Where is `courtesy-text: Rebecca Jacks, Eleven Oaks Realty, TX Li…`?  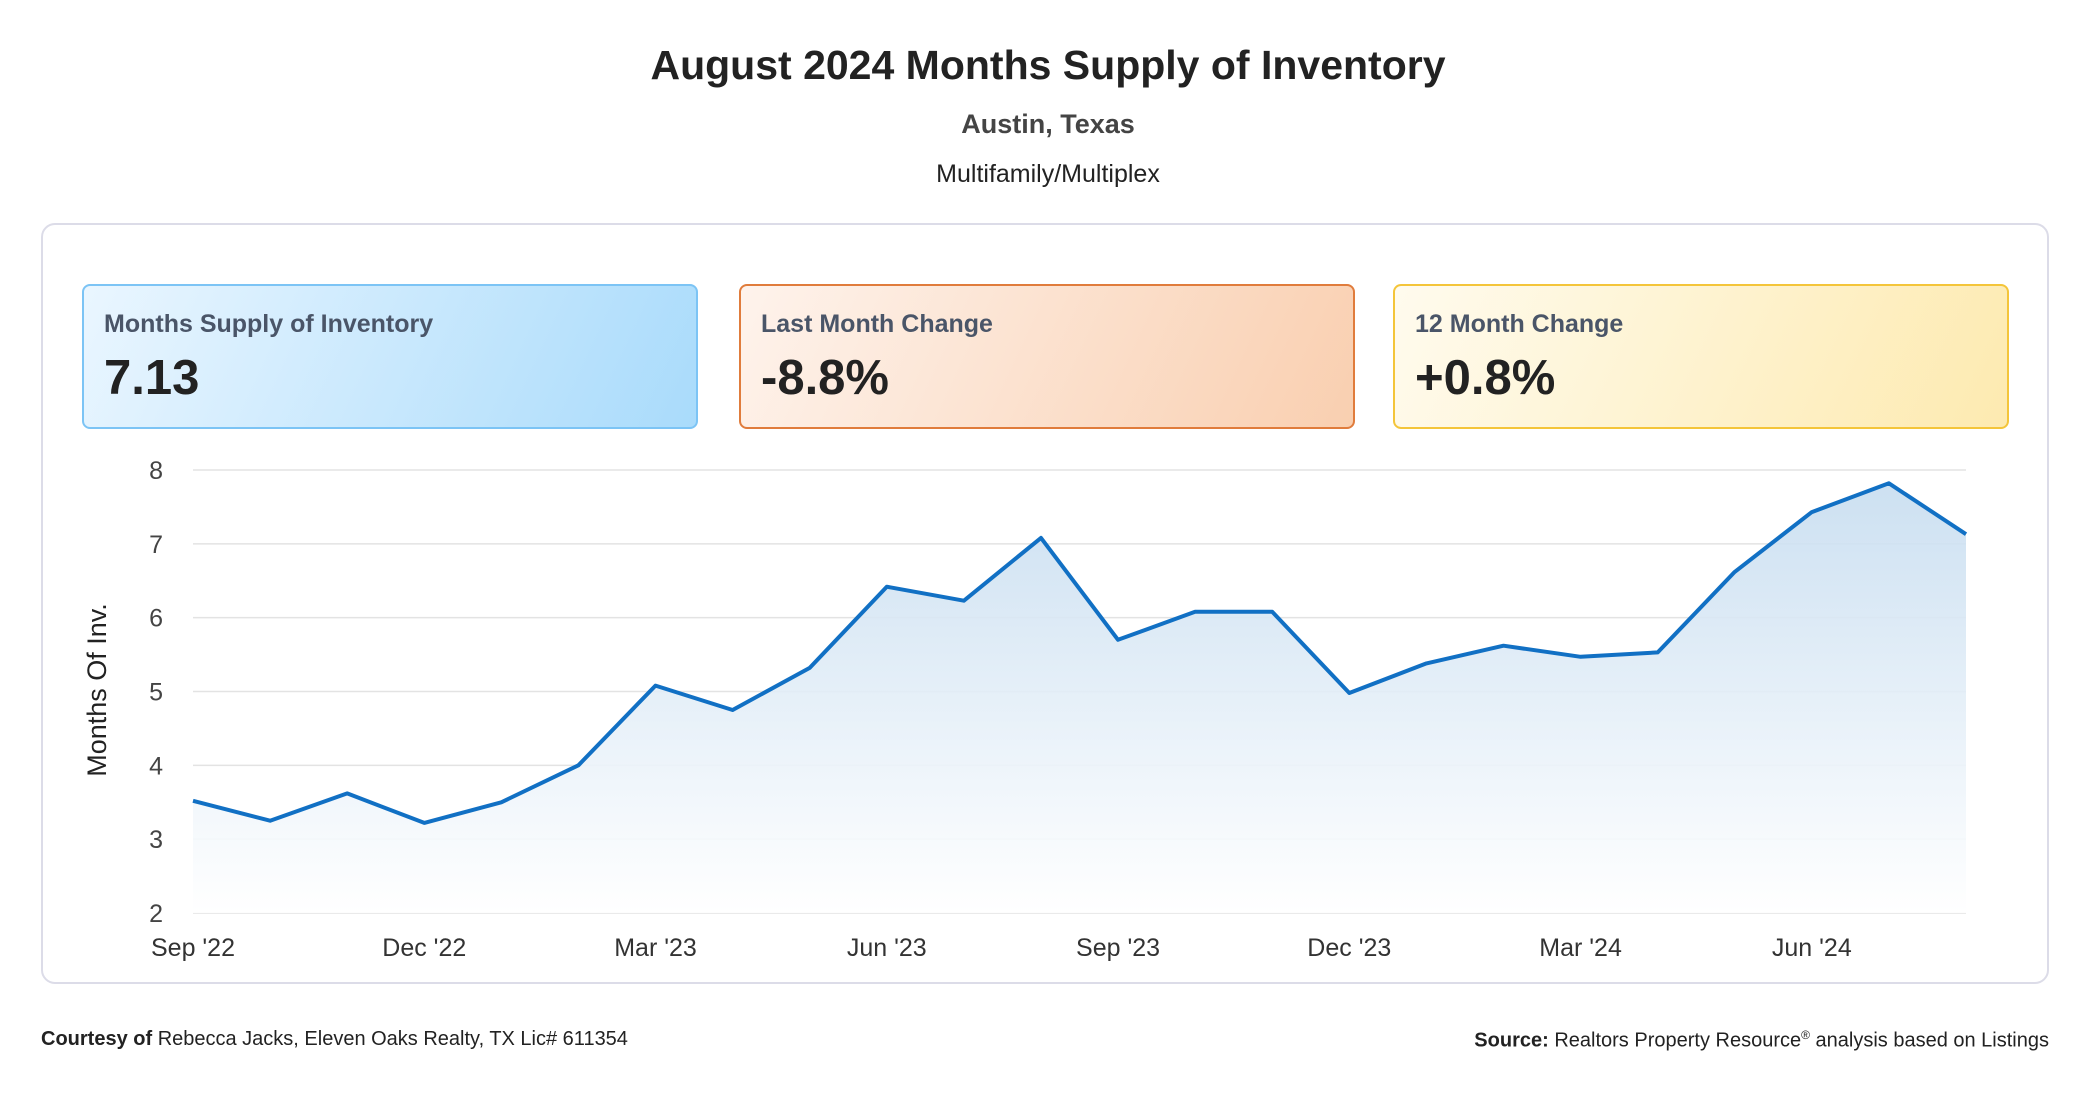 courtesy-text: Rebecca Jacks, Eleven Oaks Realty, TX Li… is located at coordinates (392, 1039).